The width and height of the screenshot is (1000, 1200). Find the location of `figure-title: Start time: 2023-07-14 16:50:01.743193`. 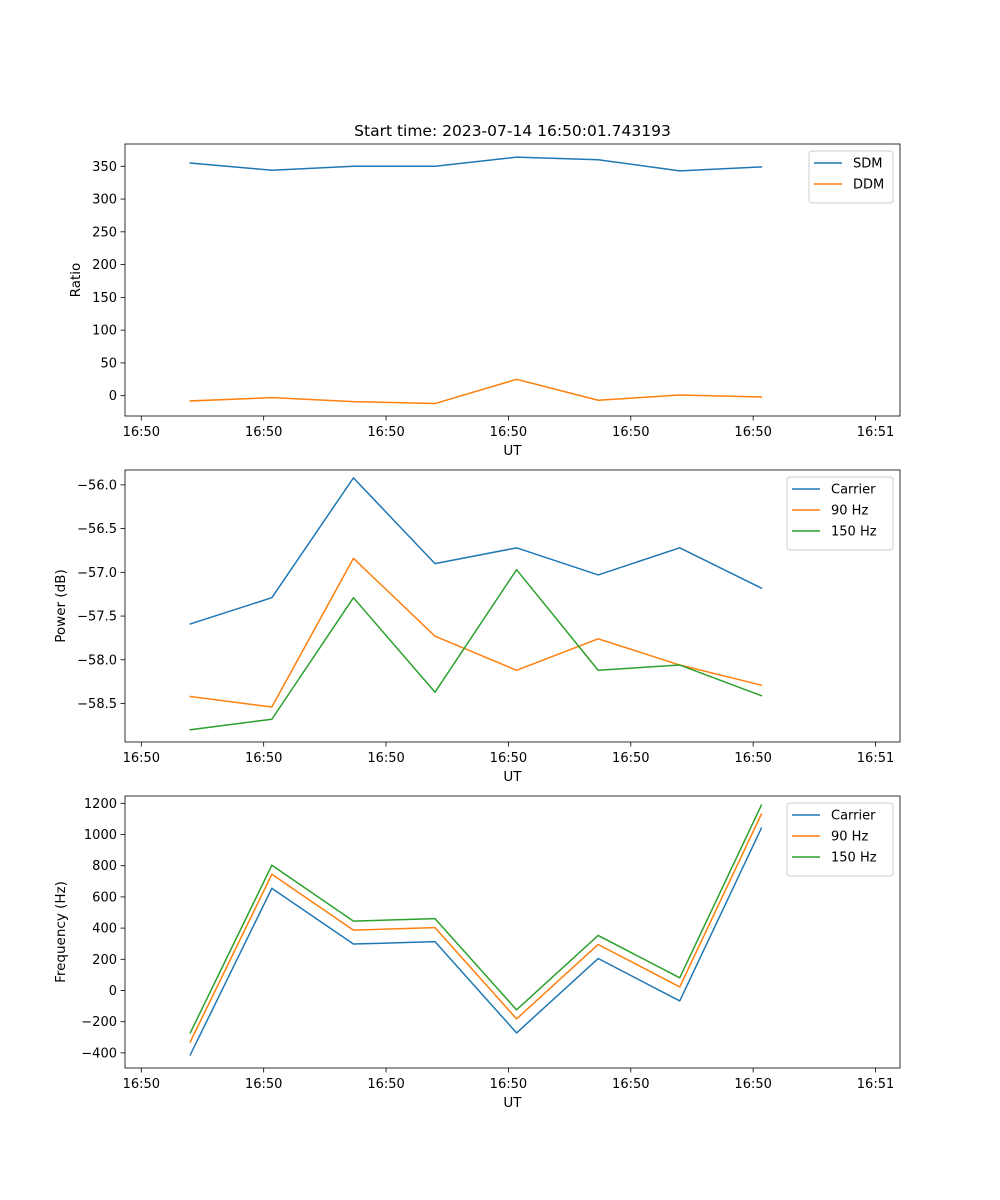

figure-title: Start time: 2023-07-14 16:50:01.743193 is located at coordinates (512, 131).